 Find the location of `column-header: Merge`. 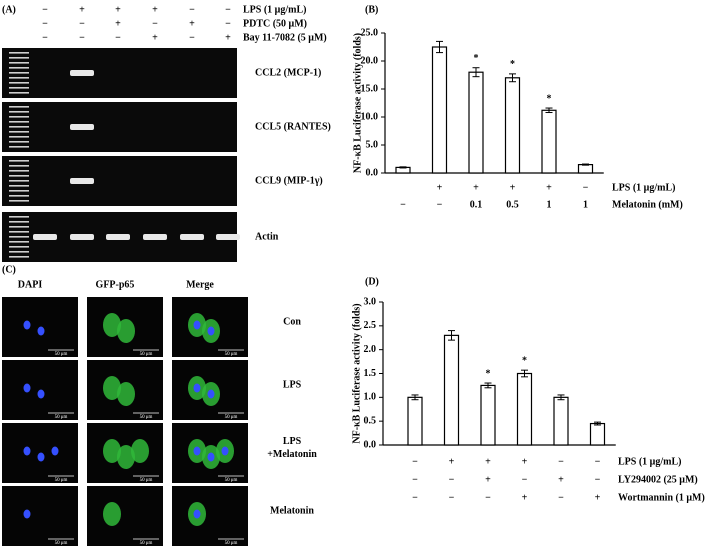

column-header: Merge is located at coordinates (200, 284).